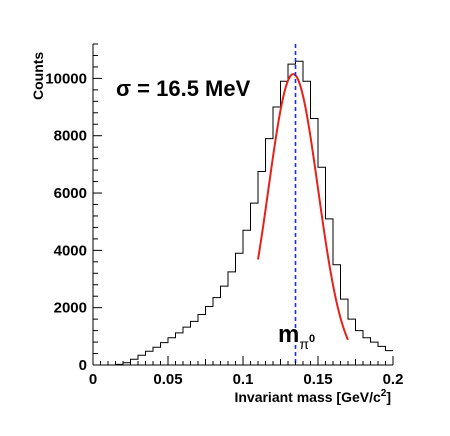 The height and width of the screenshot is (436, 450). I want to click on y-tick-label: 6000, so click(70, 193).